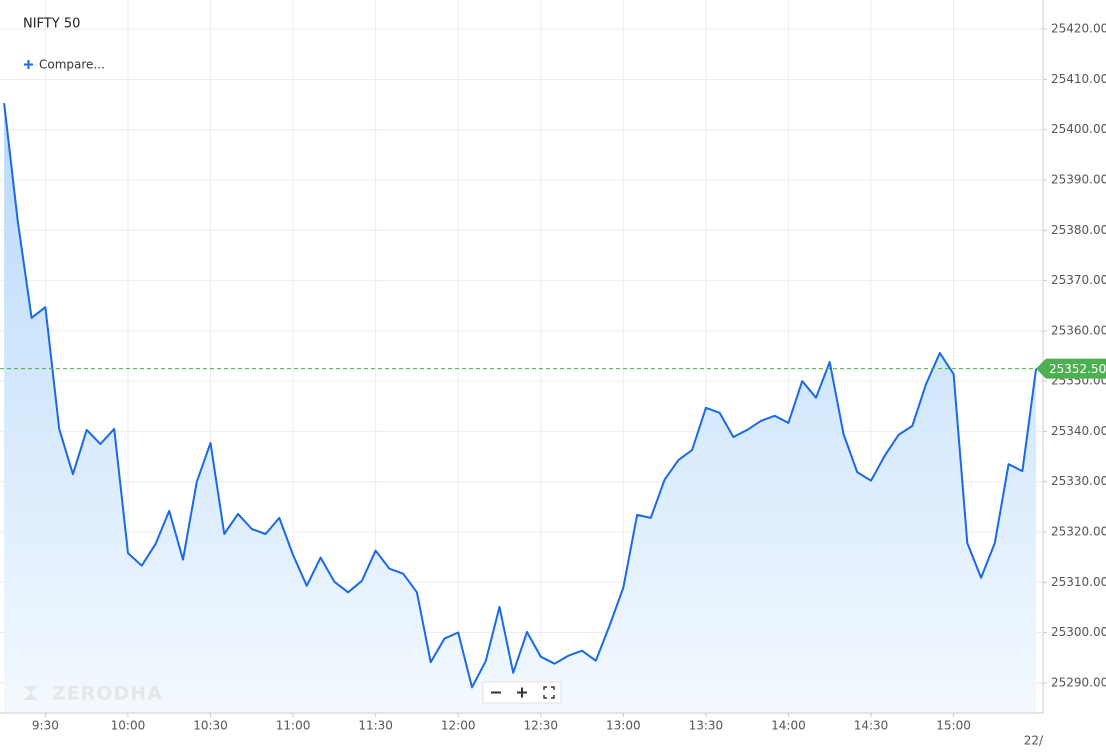 This screenshot has width=1106, height=752. Describe the element at coordinates (107, 694) in the screenshot. I see `watermark-text: ZERODHA` at that location.